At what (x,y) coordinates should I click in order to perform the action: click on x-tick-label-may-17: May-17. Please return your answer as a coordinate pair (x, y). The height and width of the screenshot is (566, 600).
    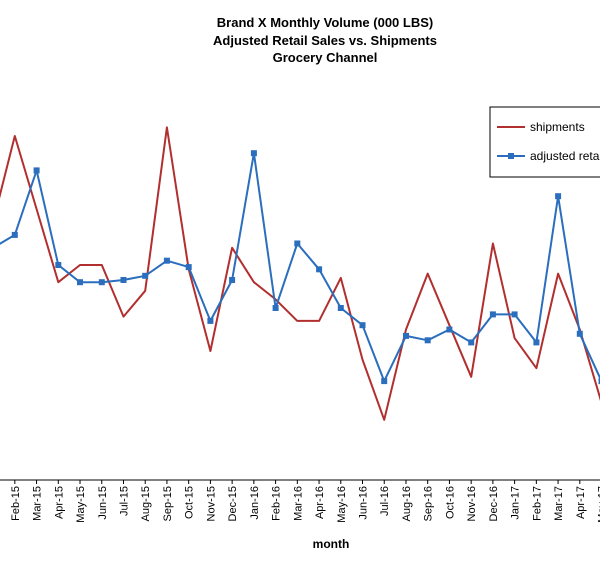
    Looking at the image, I should click on (598, 504).